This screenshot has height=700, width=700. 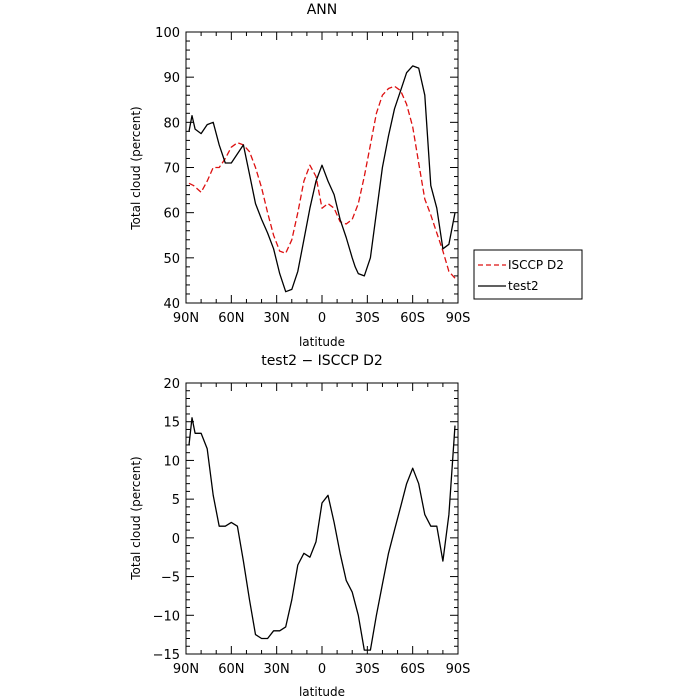 What do you see at coordinates (523, 286) in the screenshot?
I see `legend-label-test2: test2` at bounding box center [523, 286].